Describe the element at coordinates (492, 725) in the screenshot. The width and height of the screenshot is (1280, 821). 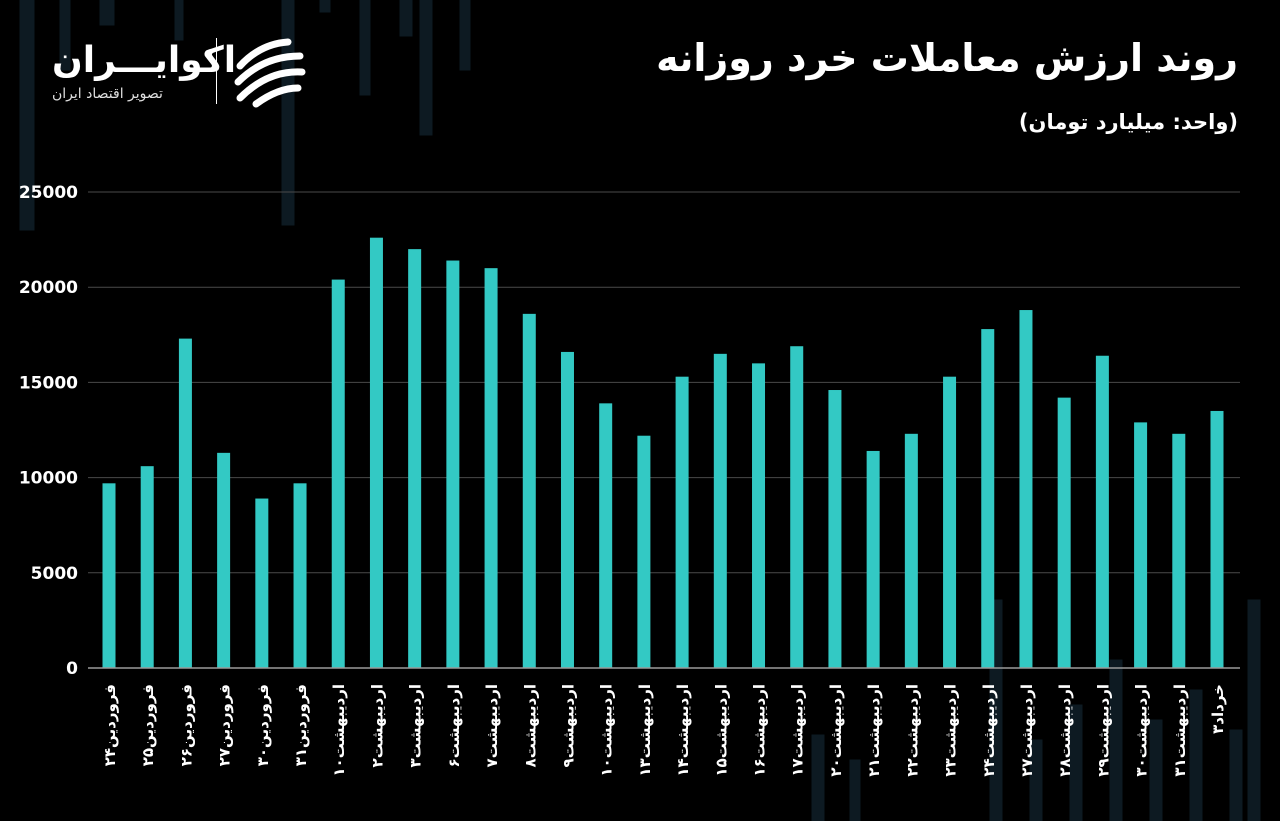
I see `x-tick-label: اردیبهشت۷` at that location.